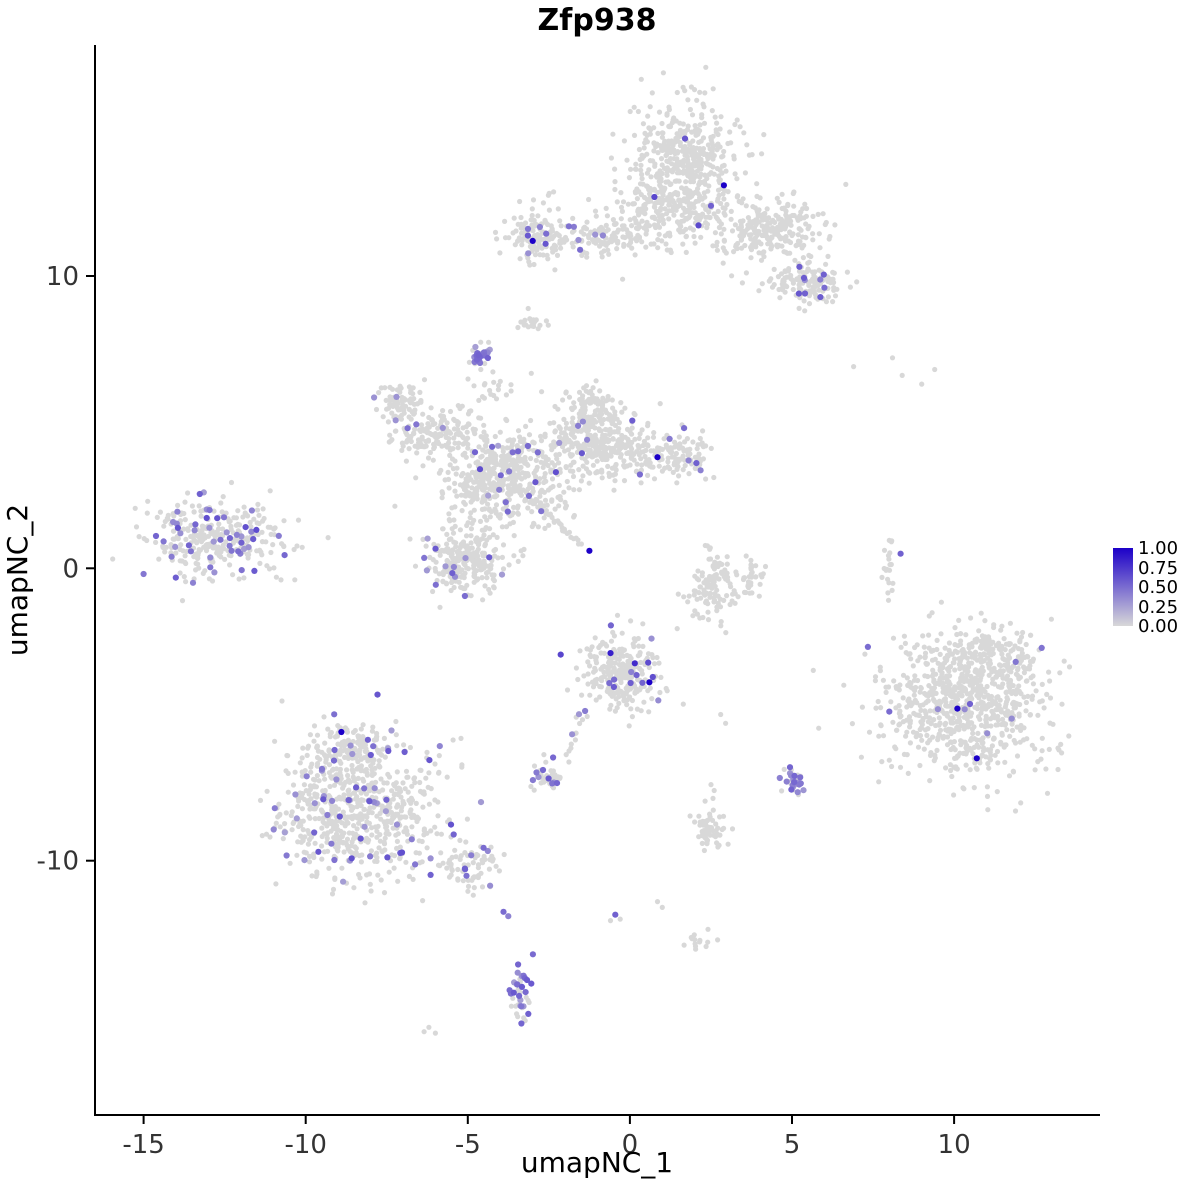 The image size is (1200, 1200). Describe the element at coordinates (597, 1162) in the screenshot. I see `x-axis-label: umapNC_1` at that location.